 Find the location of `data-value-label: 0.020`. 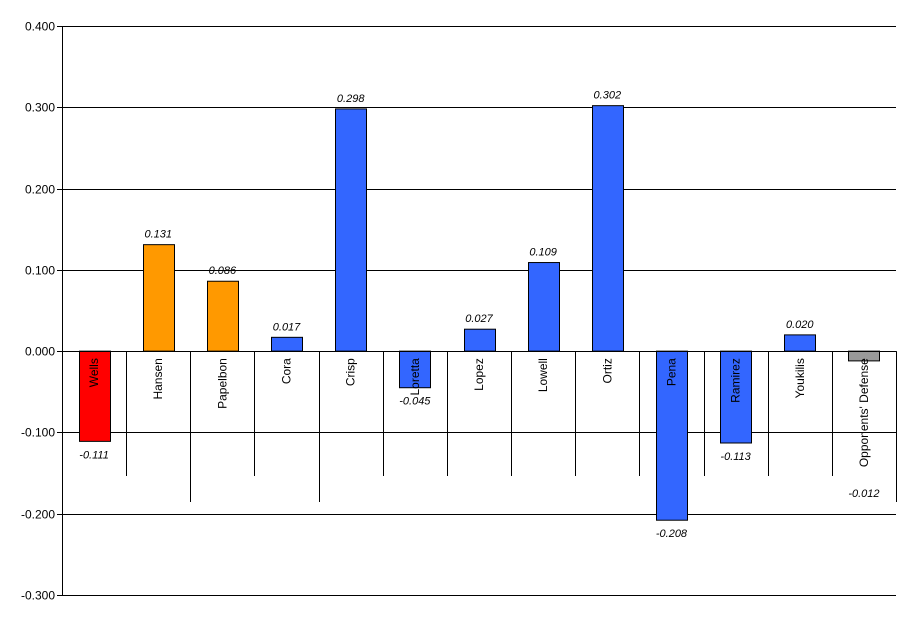

data-value-label: 0.020 is located at coordinates (800, 325).